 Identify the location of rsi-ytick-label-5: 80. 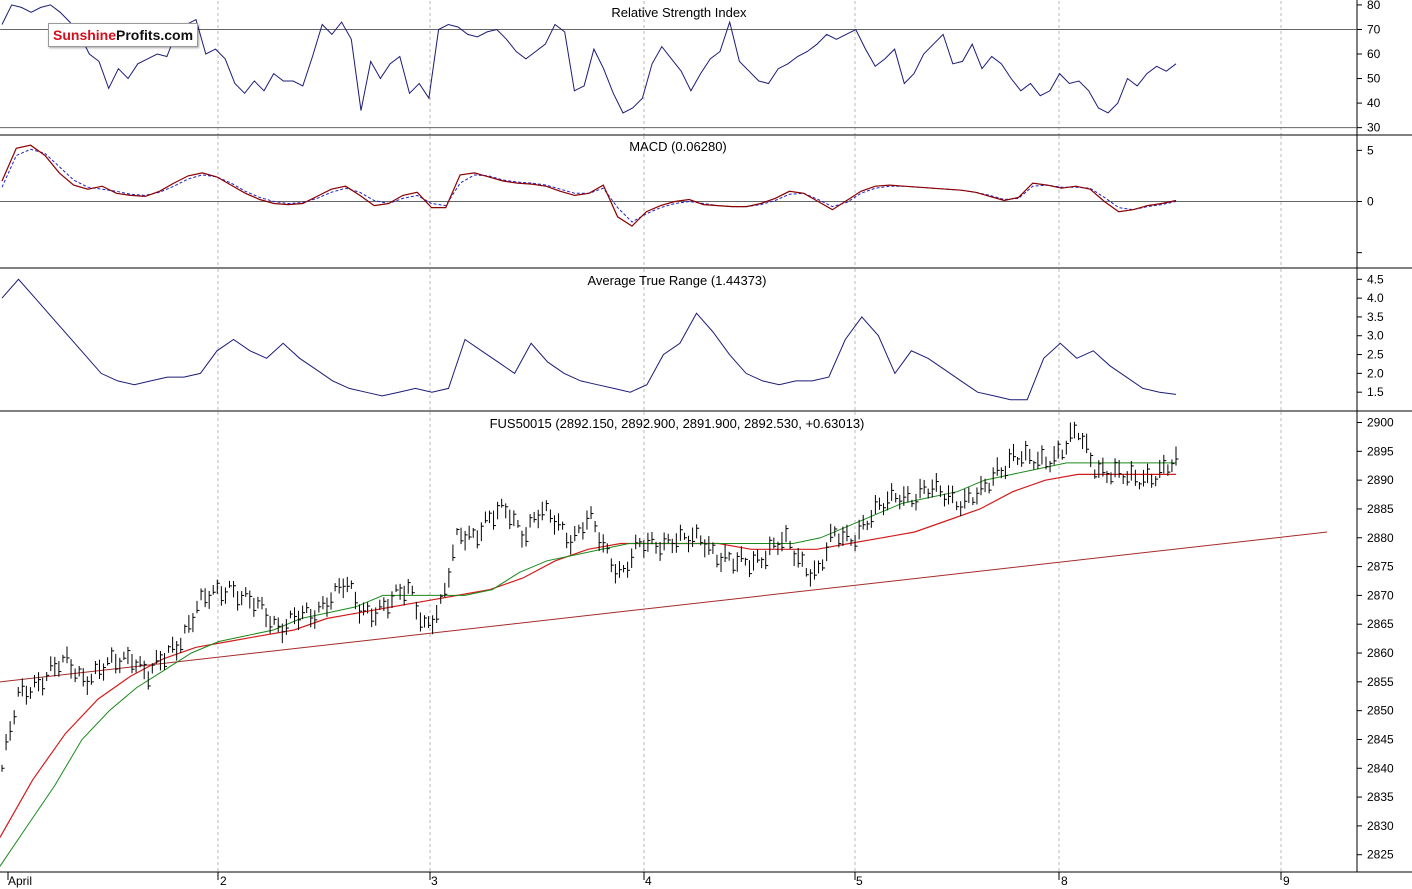
(1374, 6).